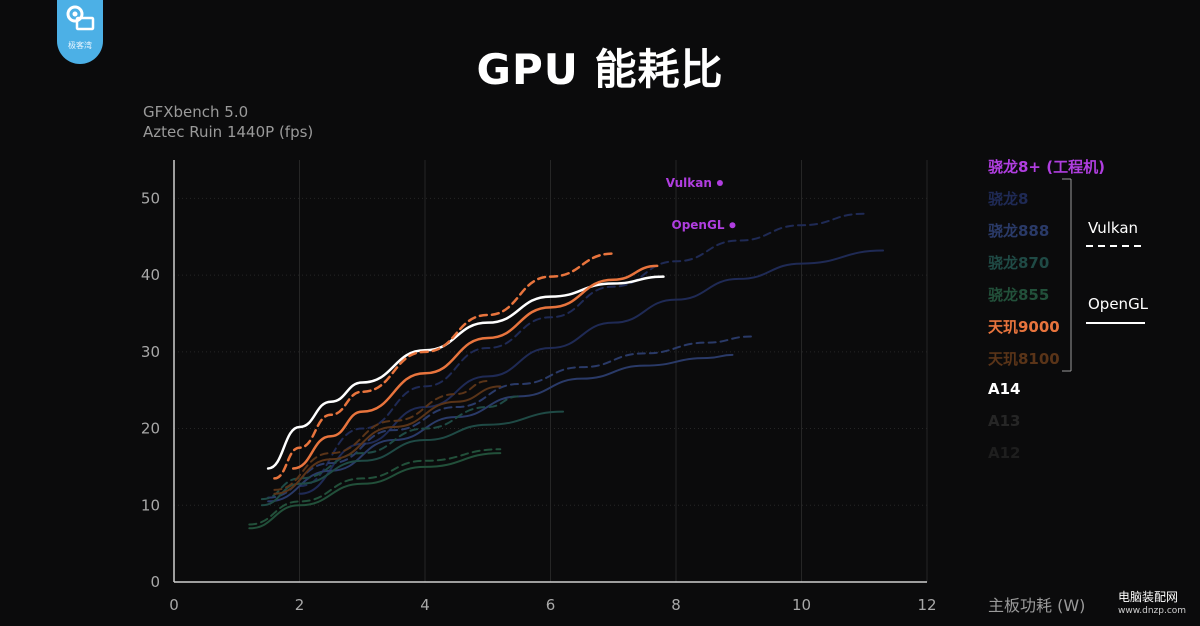 This screenshot has width=1200, height=626. I want to click on series-line-天玑8100-vulkan, so click(381, 435).